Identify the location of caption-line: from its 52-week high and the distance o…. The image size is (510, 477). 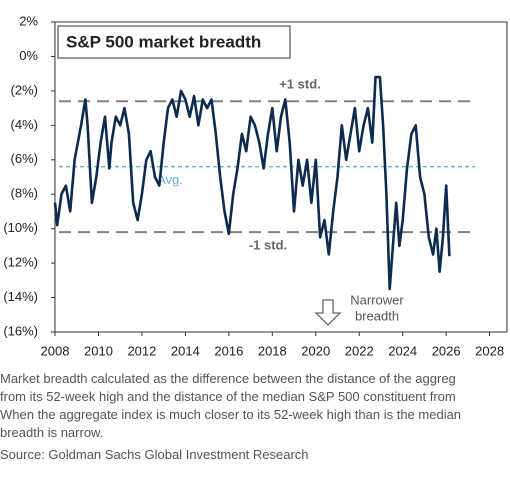
(228, 396).